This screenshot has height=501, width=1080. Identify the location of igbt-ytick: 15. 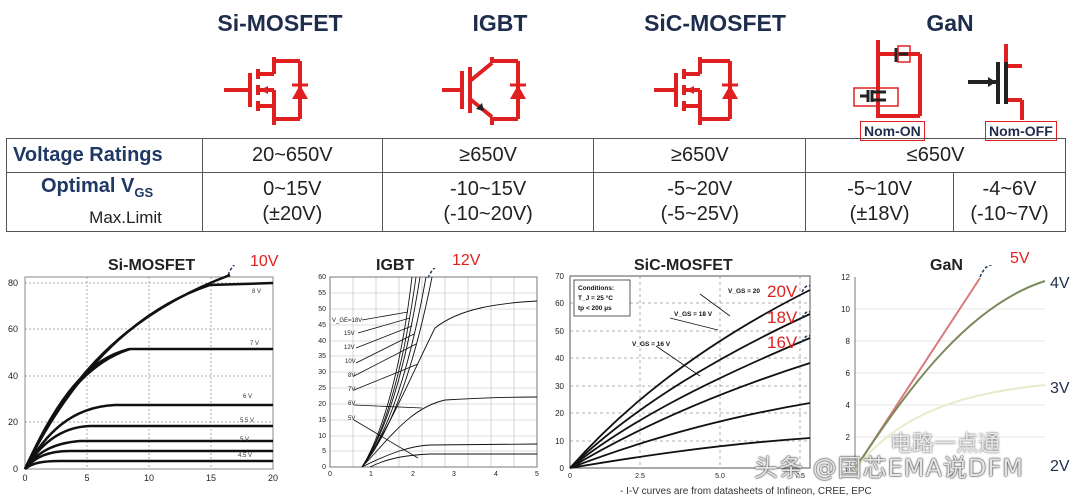
(322, 420).